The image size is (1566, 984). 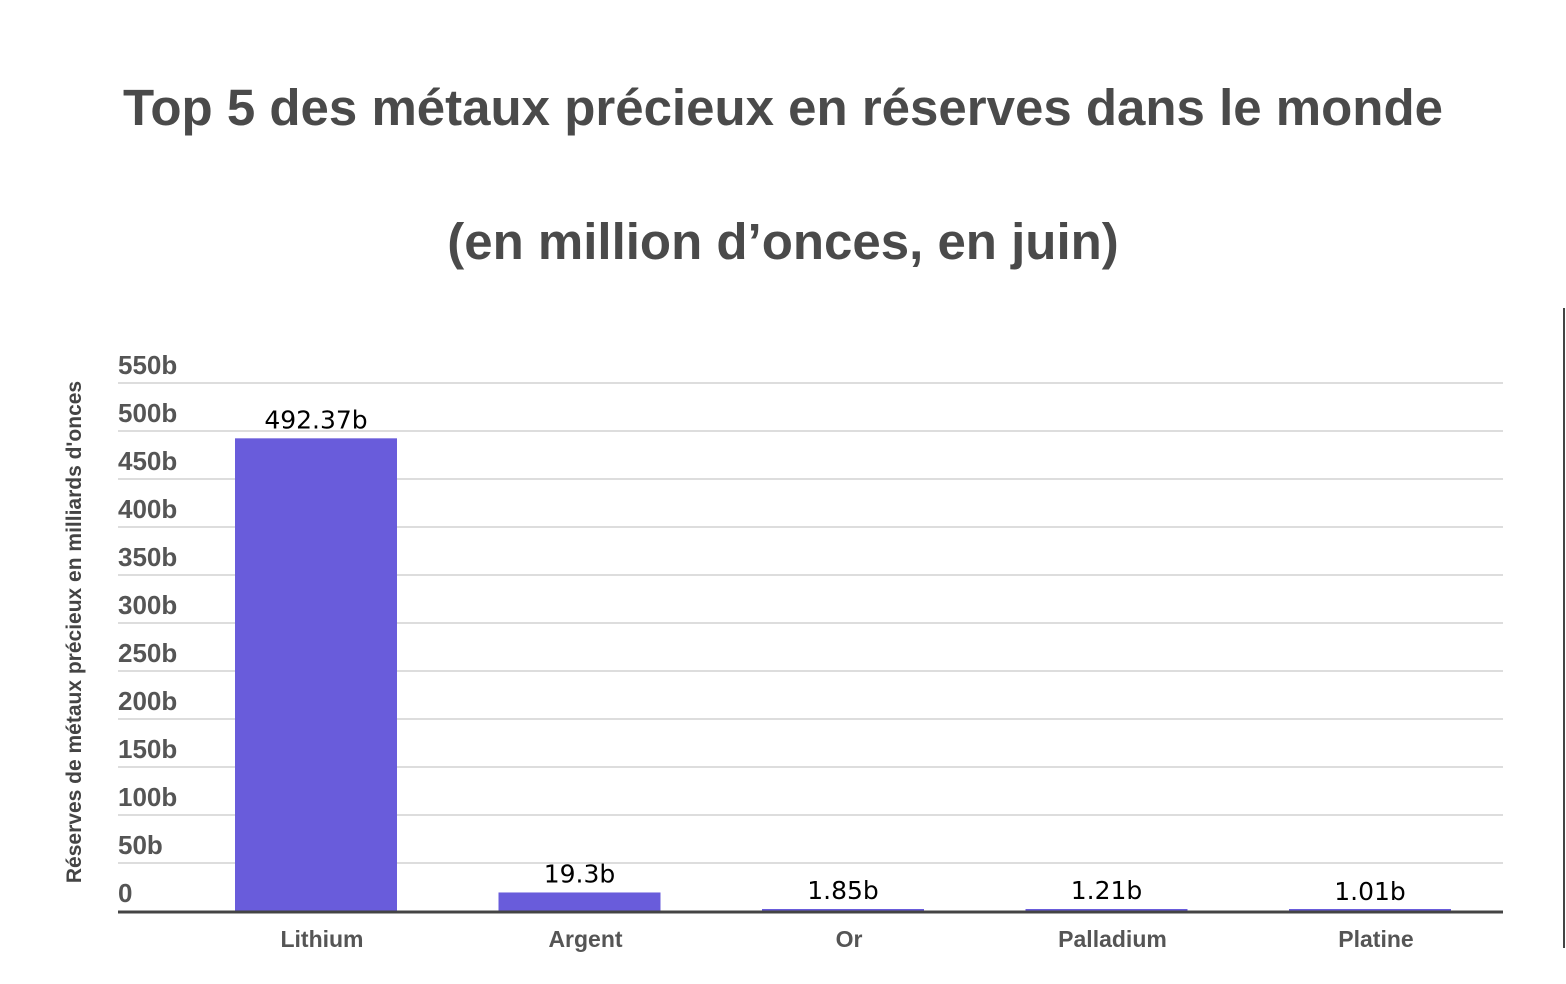 What do you see at coordinates (140, 845) in the screenshot?
I see `y-tick-label: 50b` at bounding box center [140, 845].